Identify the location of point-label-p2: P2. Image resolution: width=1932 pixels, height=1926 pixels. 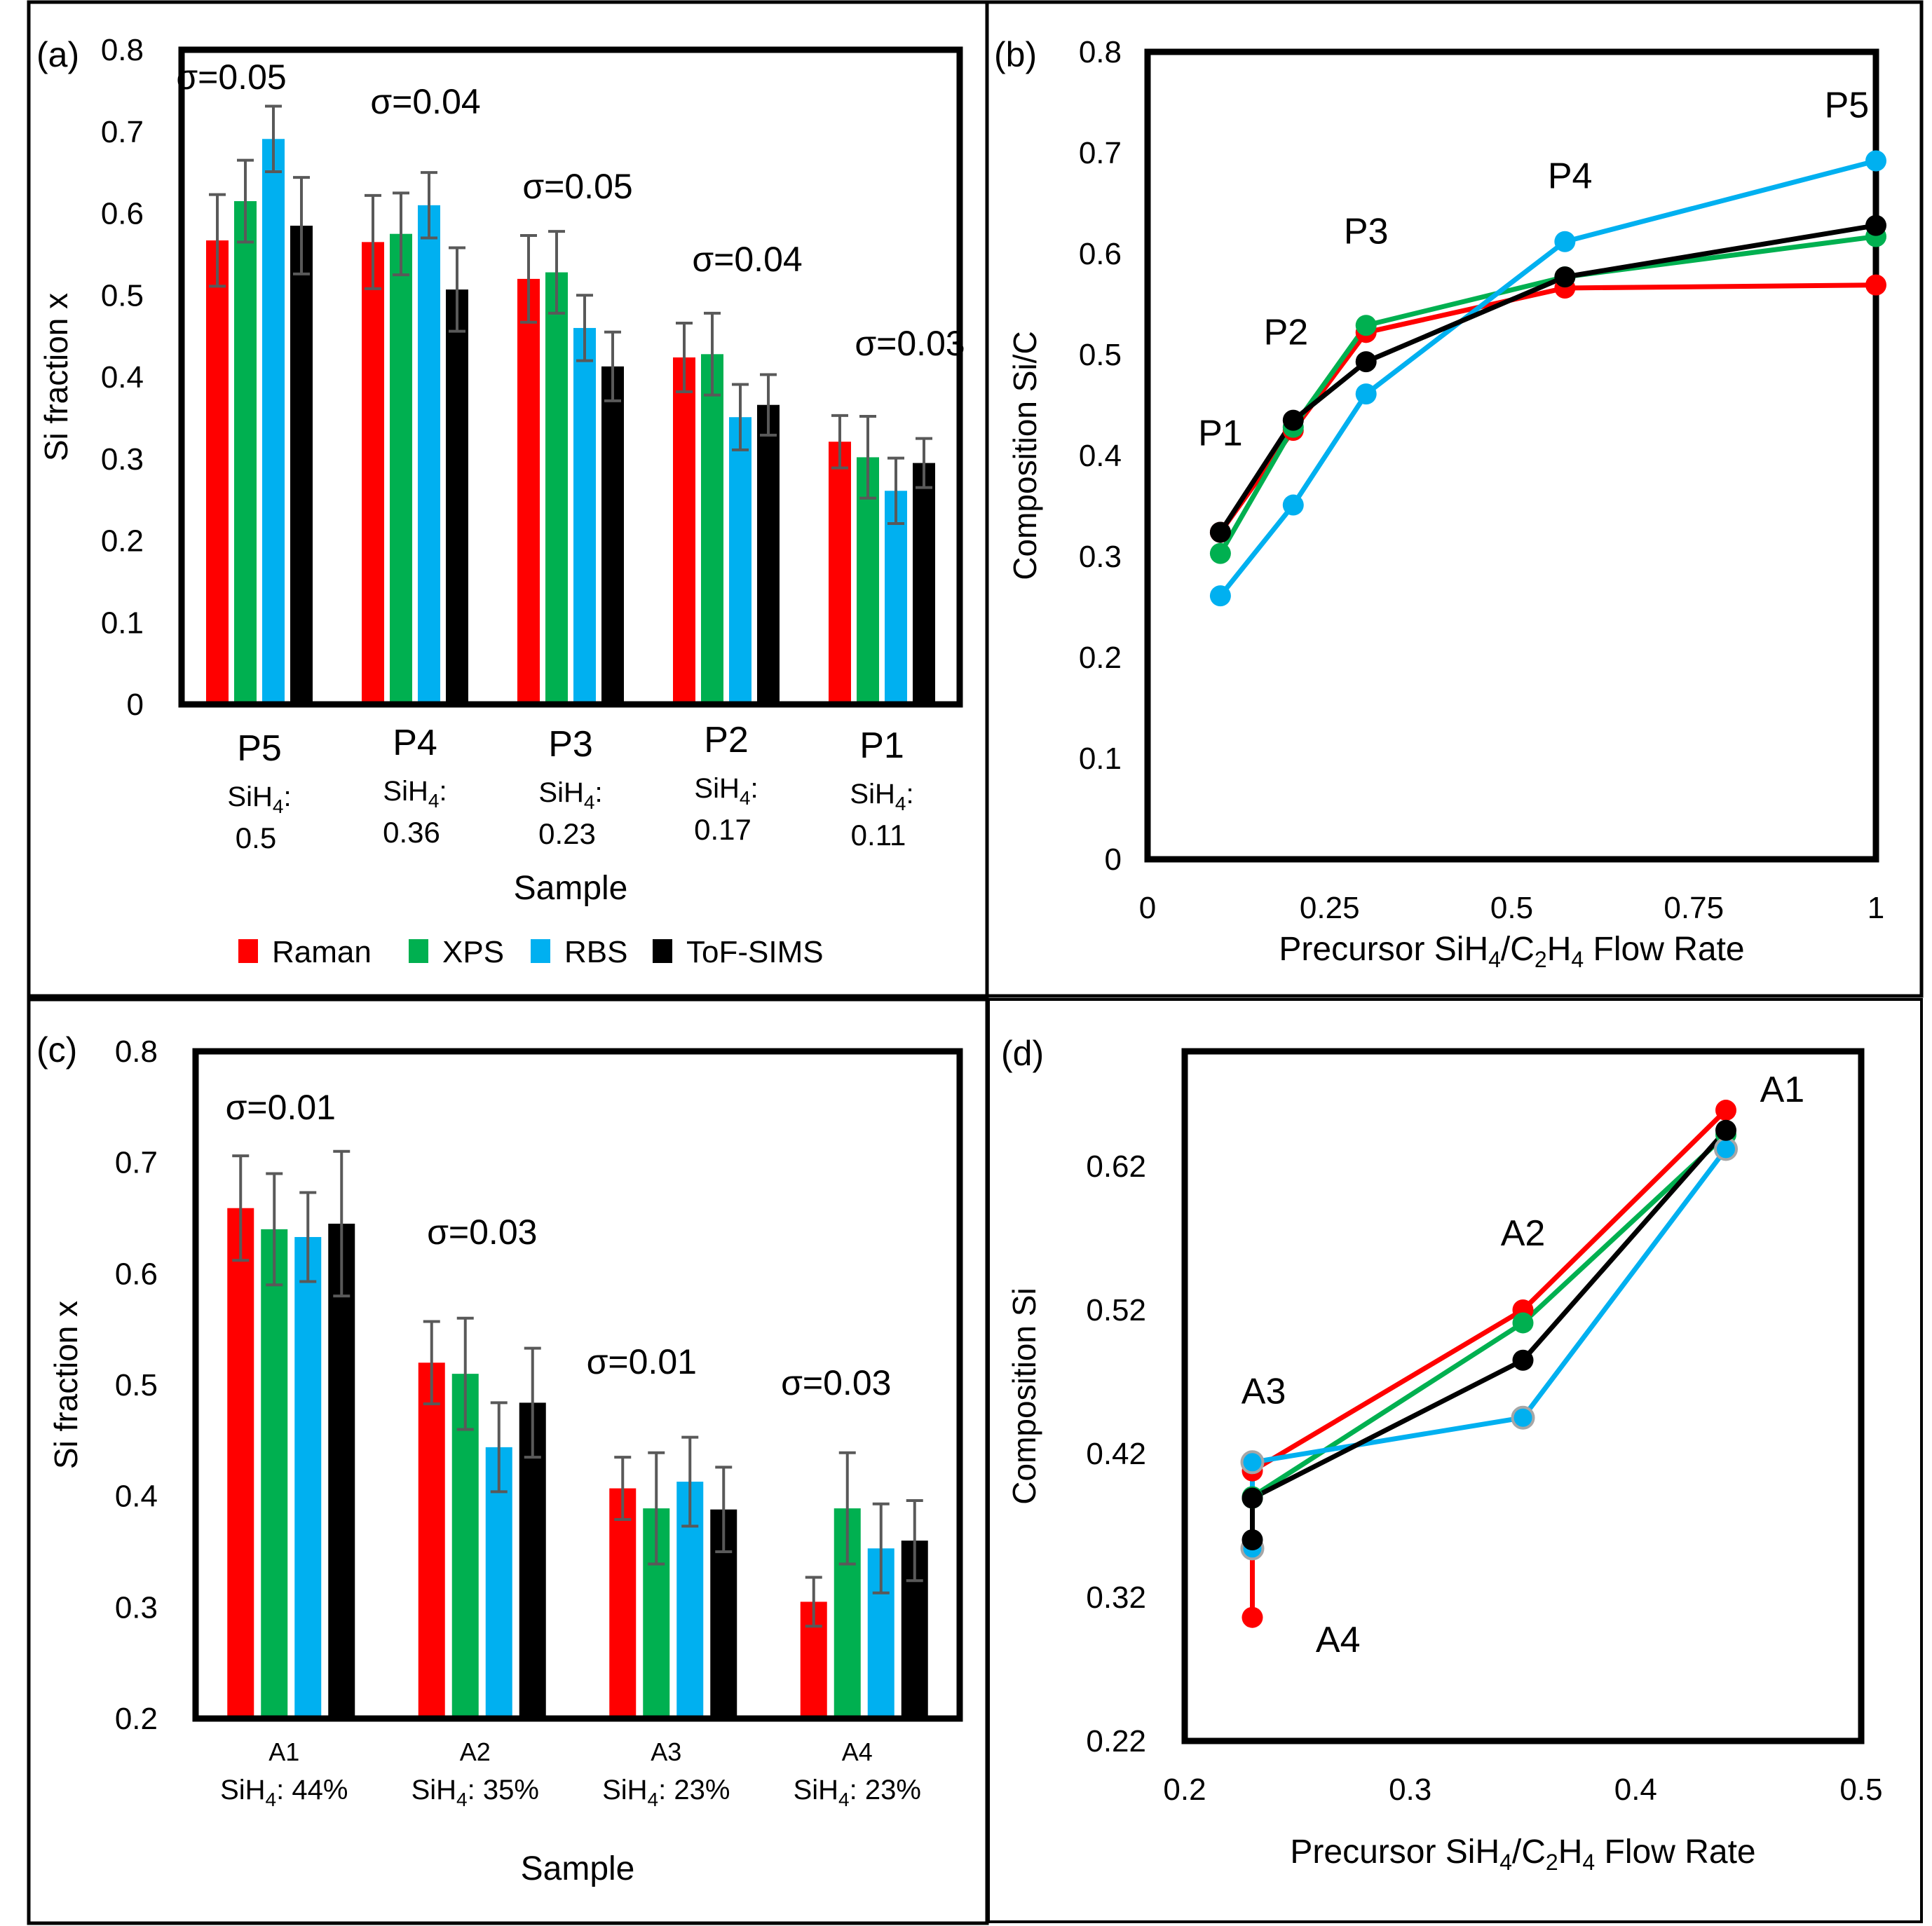
(1286, 333).